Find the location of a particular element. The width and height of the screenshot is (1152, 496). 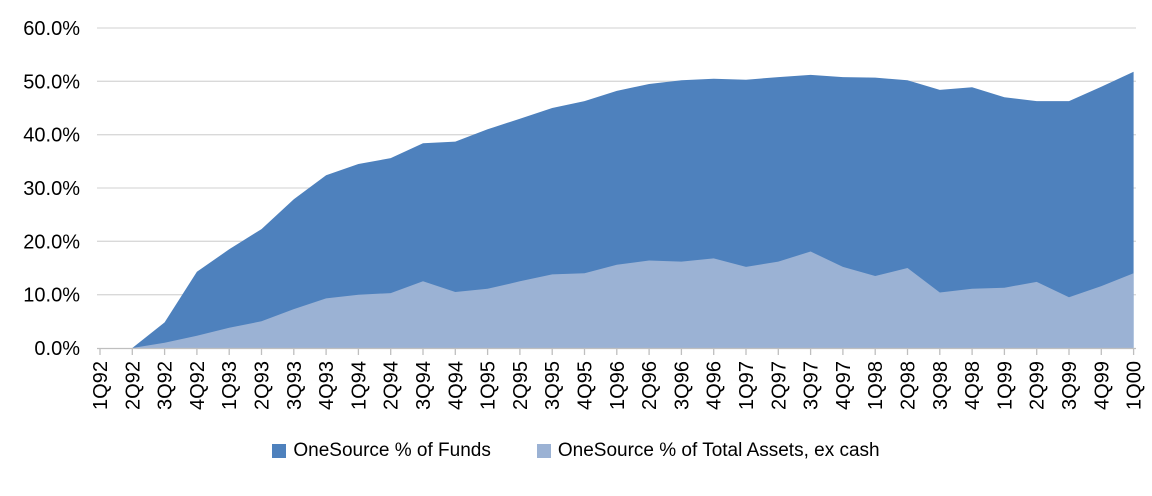

x-tick-label: 4Q96 is located at coordinates (715, 385).